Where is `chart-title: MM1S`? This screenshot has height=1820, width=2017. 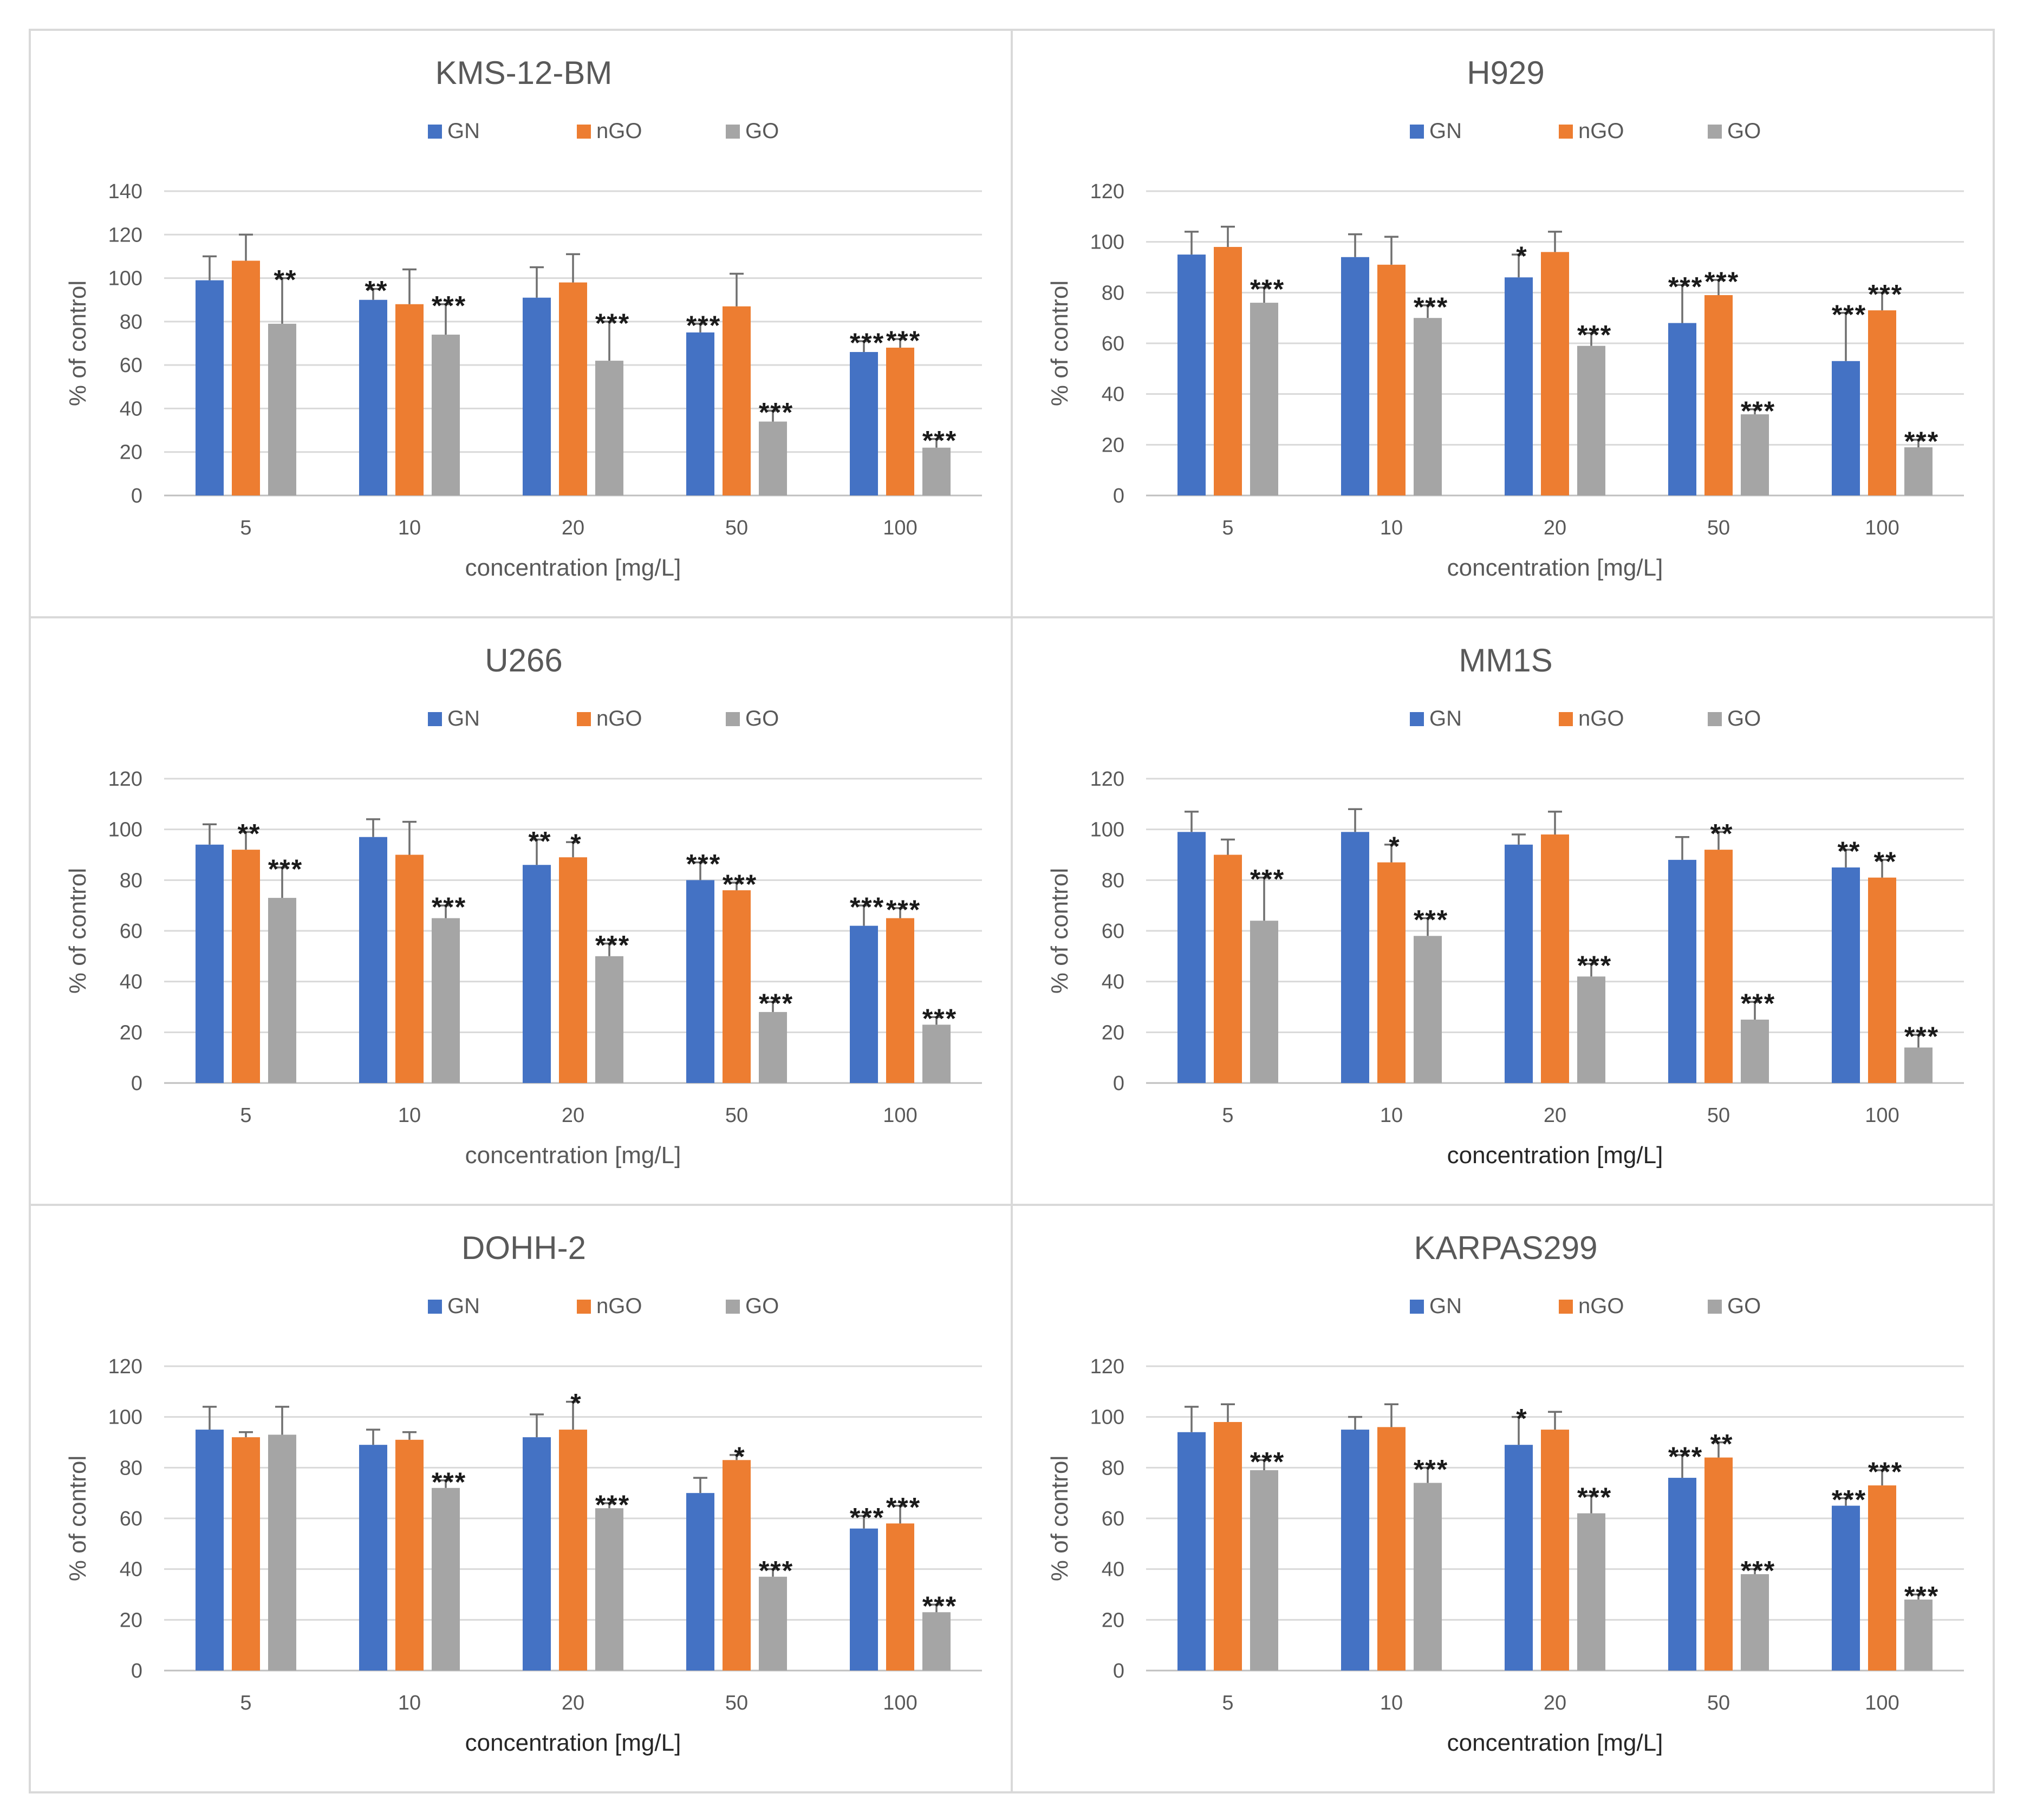 chart-title: MM1S is located at coordinates (1506, 660).